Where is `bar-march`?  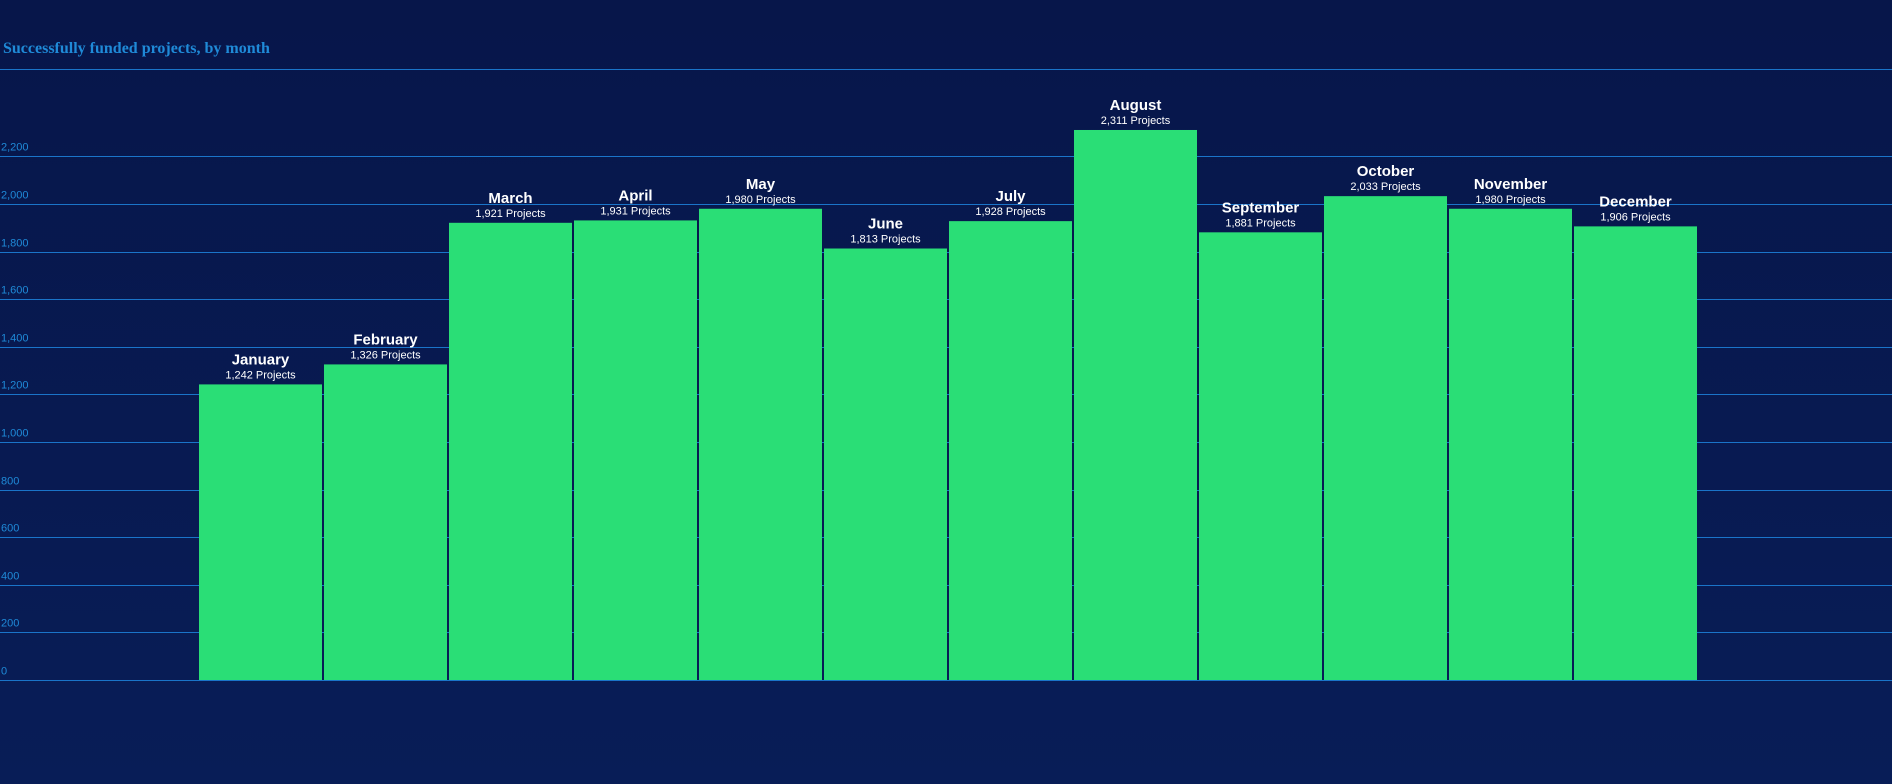 bar-march is located at coordinates (510, 451).